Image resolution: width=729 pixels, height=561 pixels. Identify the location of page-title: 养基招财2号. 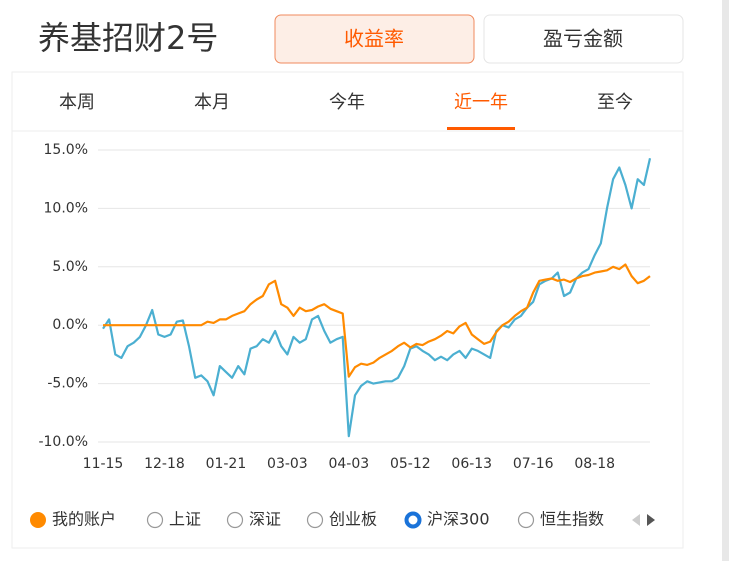
(128, 38).